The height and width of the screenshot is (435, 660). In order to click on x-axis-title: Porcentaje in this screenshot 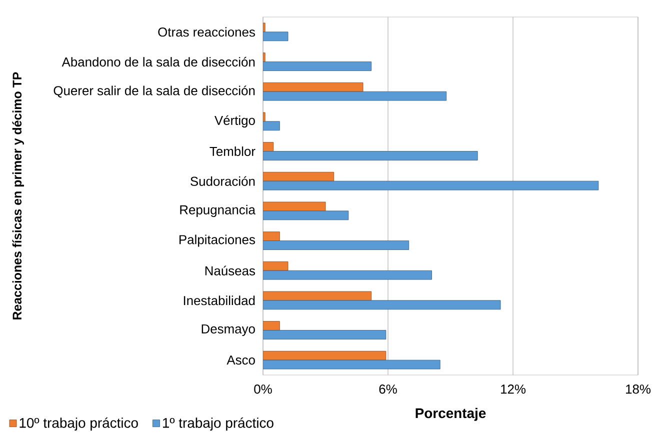, I will do `click(451, 414)`.